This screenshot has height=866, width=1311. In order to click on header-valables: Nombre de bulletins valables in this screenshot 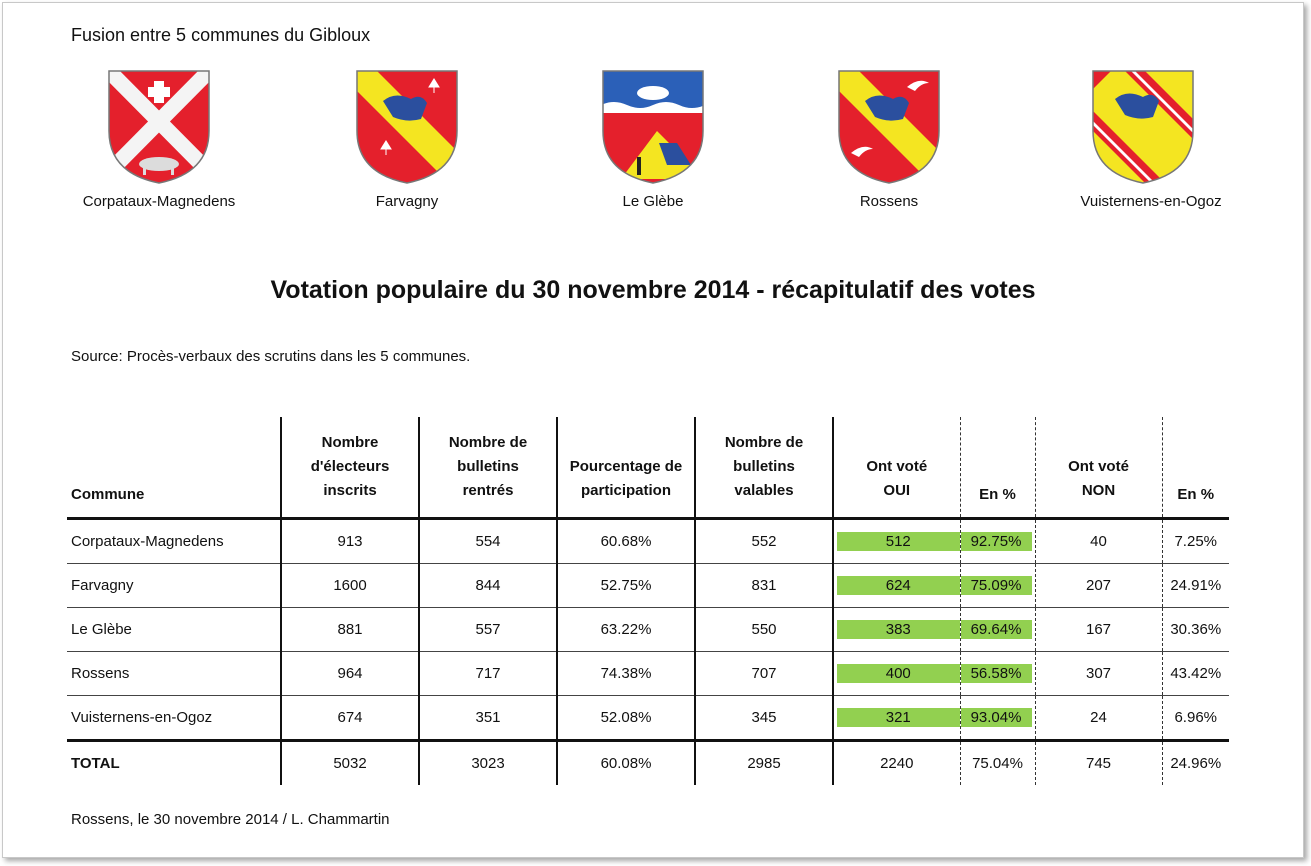, I will do `click(763, 468)`.